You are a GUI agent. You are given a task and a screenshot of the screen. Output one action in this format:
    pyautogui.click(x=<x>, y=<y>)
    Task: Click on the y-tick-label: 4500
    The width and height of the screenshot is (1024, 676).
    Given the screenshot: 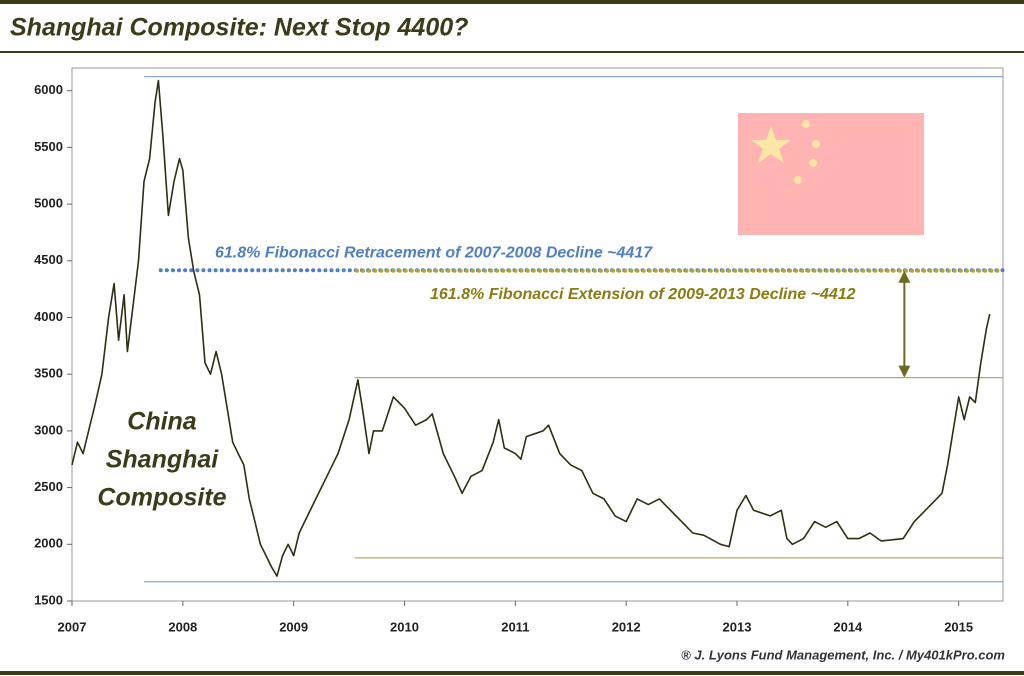 What is the action you would take?
    pyautogui.click(x=48, y=259)
    